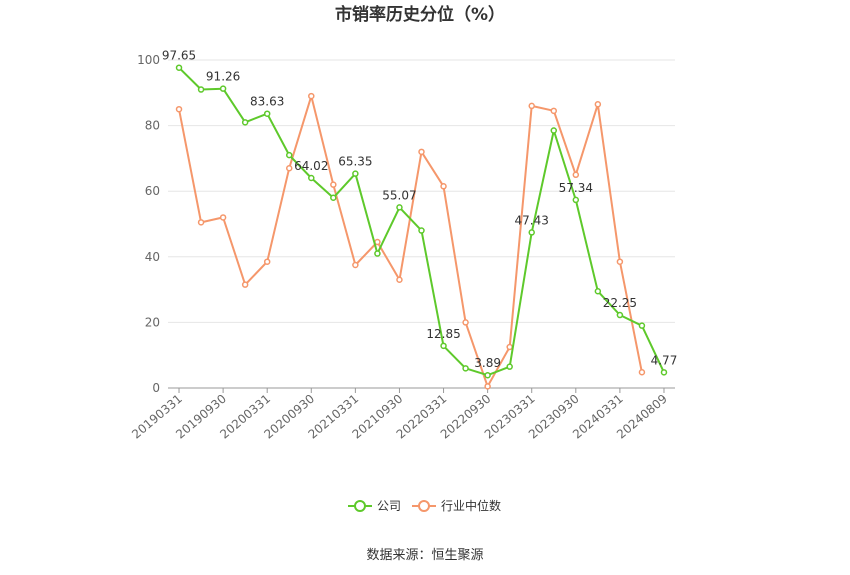 The height and width of the screenshot is (575, 850). What do you see at coordinates (179, 56) in the screenshot?
I see `data-label: 97.65` at bounding box center [179, 56].